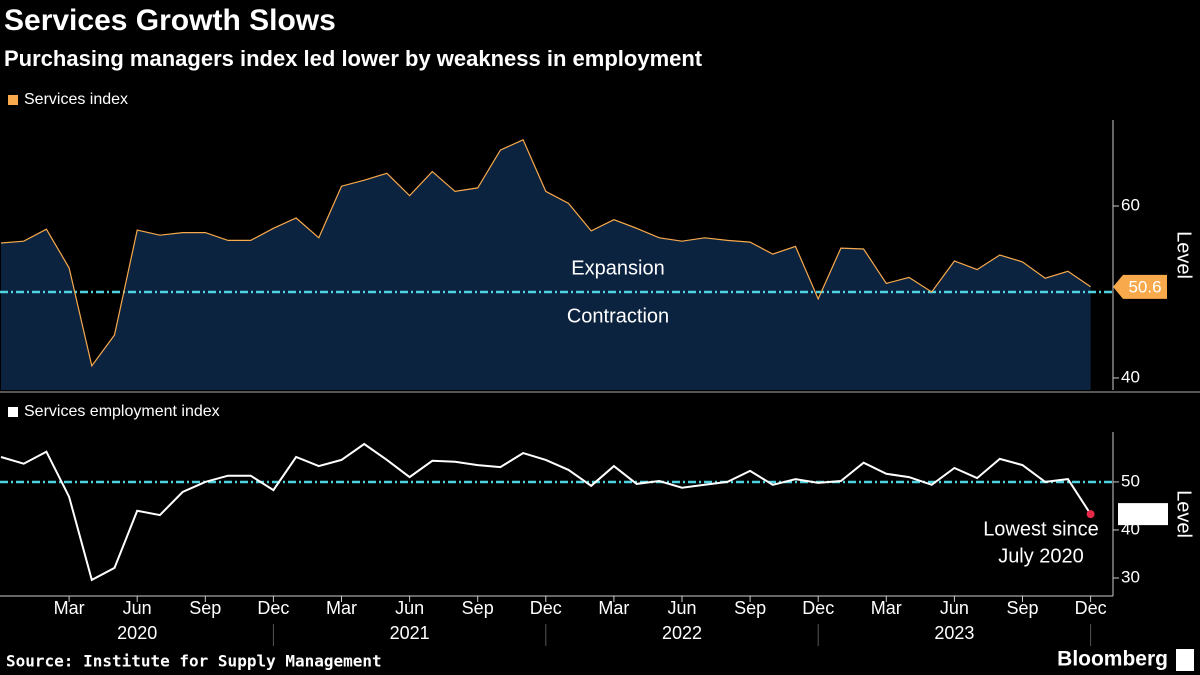  Describe the element at coordinates (1041, 556) in the screenshot. I see `annotation: July 2020` at that location.